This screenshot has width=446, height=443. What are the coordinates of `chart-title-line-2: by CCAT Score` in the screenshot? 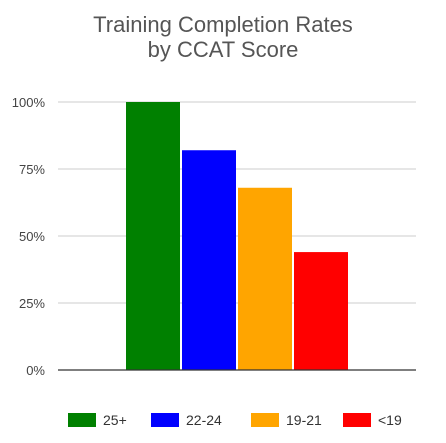 It's located at (223, 49).